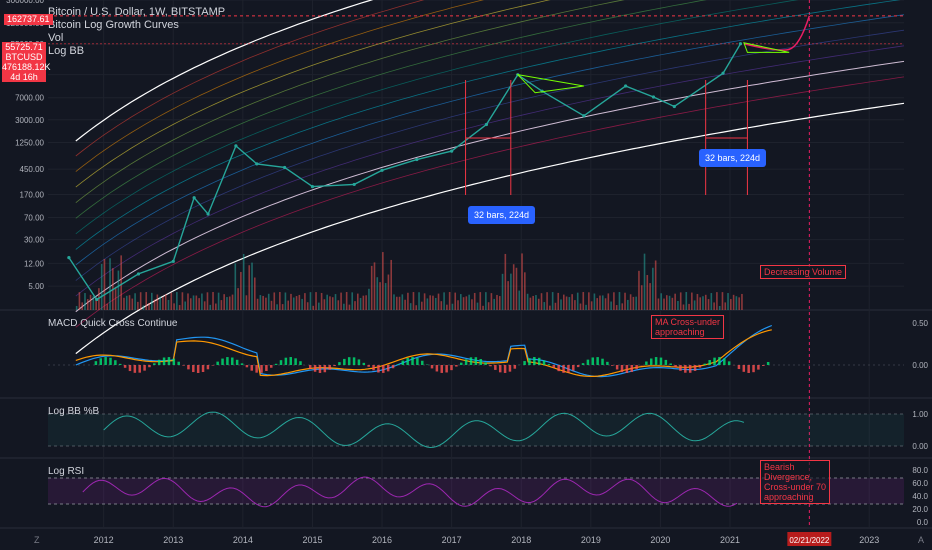 The width and height of the screenshot is (932, 550). Describe the element at coordinates (766, 47) in the screenshot. I see `triangle-2021` at that location.